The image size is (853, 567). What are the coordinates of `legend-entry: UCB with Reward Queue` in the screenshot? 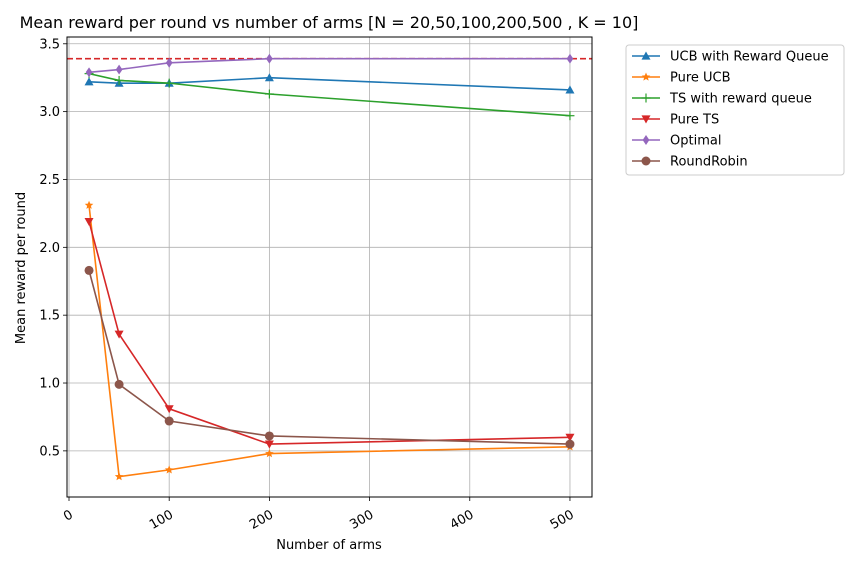 It's located at (730, 57).